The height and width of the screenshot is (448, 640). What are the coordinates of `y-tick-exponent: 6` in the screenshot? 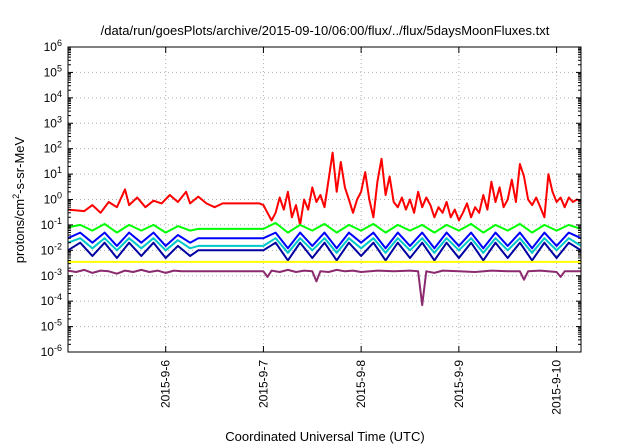 It's located at (59, 43).